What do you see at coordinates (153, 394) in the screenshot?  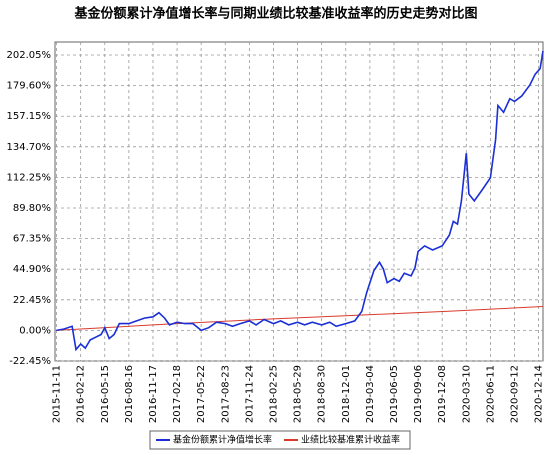 I see `x-tick-label: 2016-11-17` at bounding box center [153, 394].